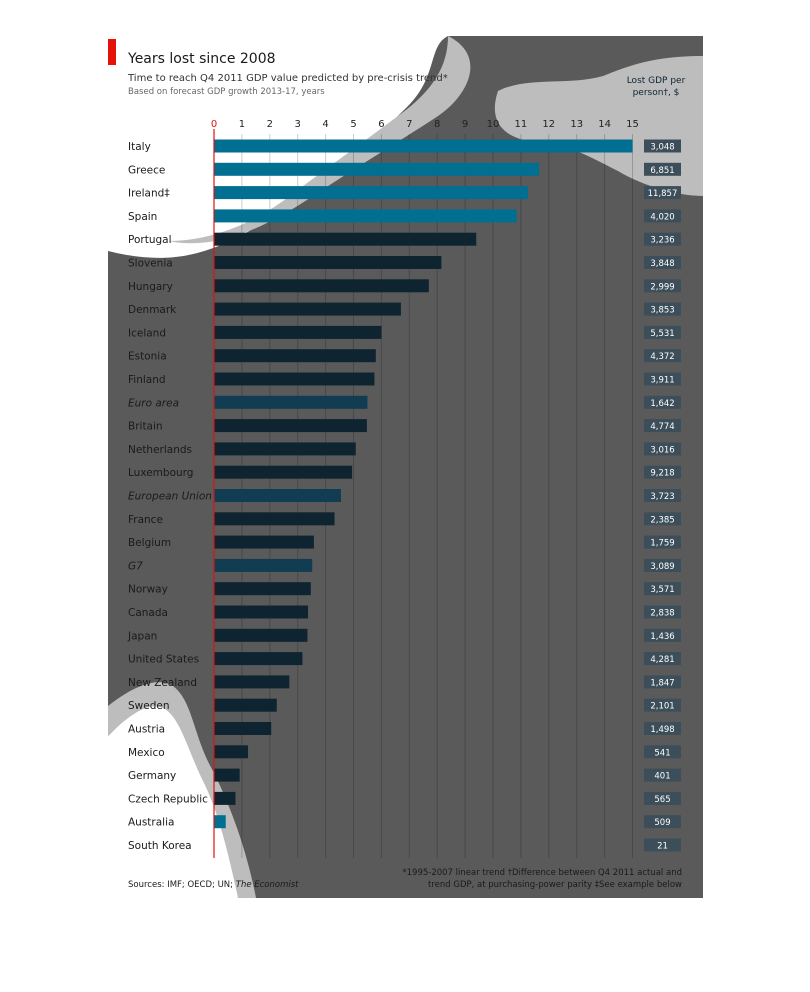  Describe the element at coordinates (163, 660) in the screenshot. I see `category-label: United States` at that location.